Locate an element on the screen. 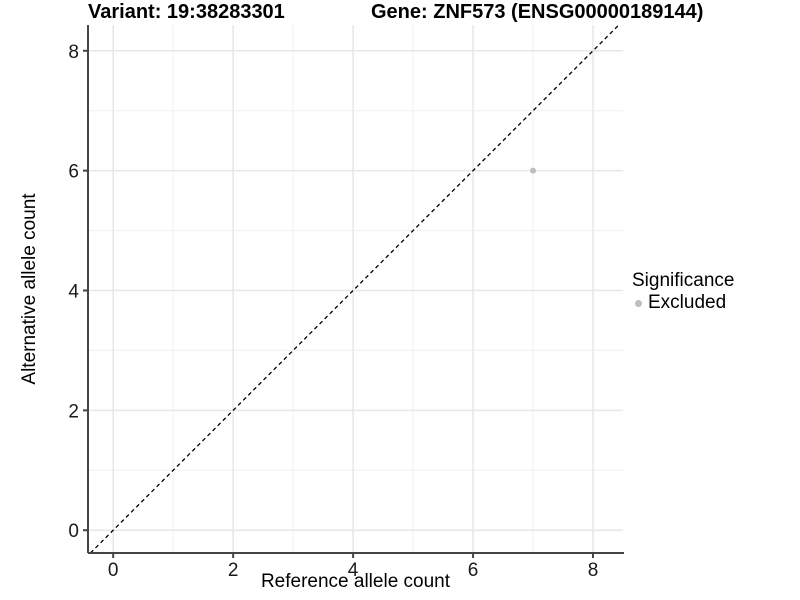  x-axis-title: Reference allele count is located at coordinates (355, 581).